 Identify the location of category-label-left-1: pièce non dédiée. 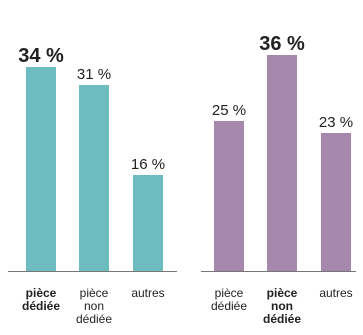
(94, 306).